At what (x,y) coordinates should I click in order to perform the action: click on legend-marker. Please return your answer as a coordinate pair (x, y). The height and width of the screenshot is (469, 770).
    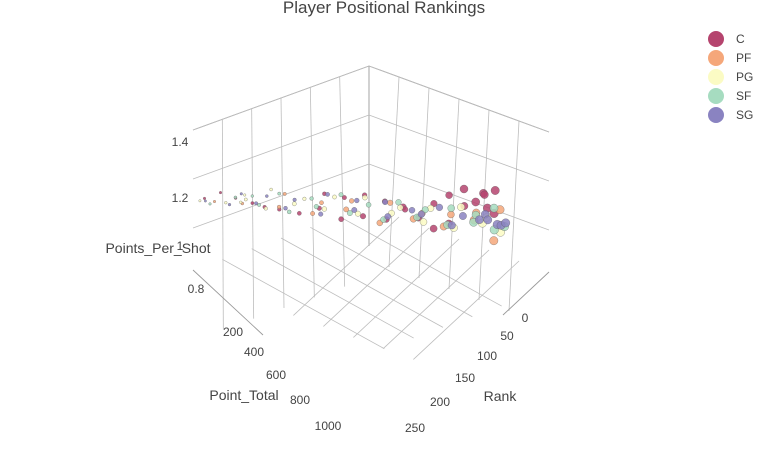
    Looking at the image, I should click on (716, 39).